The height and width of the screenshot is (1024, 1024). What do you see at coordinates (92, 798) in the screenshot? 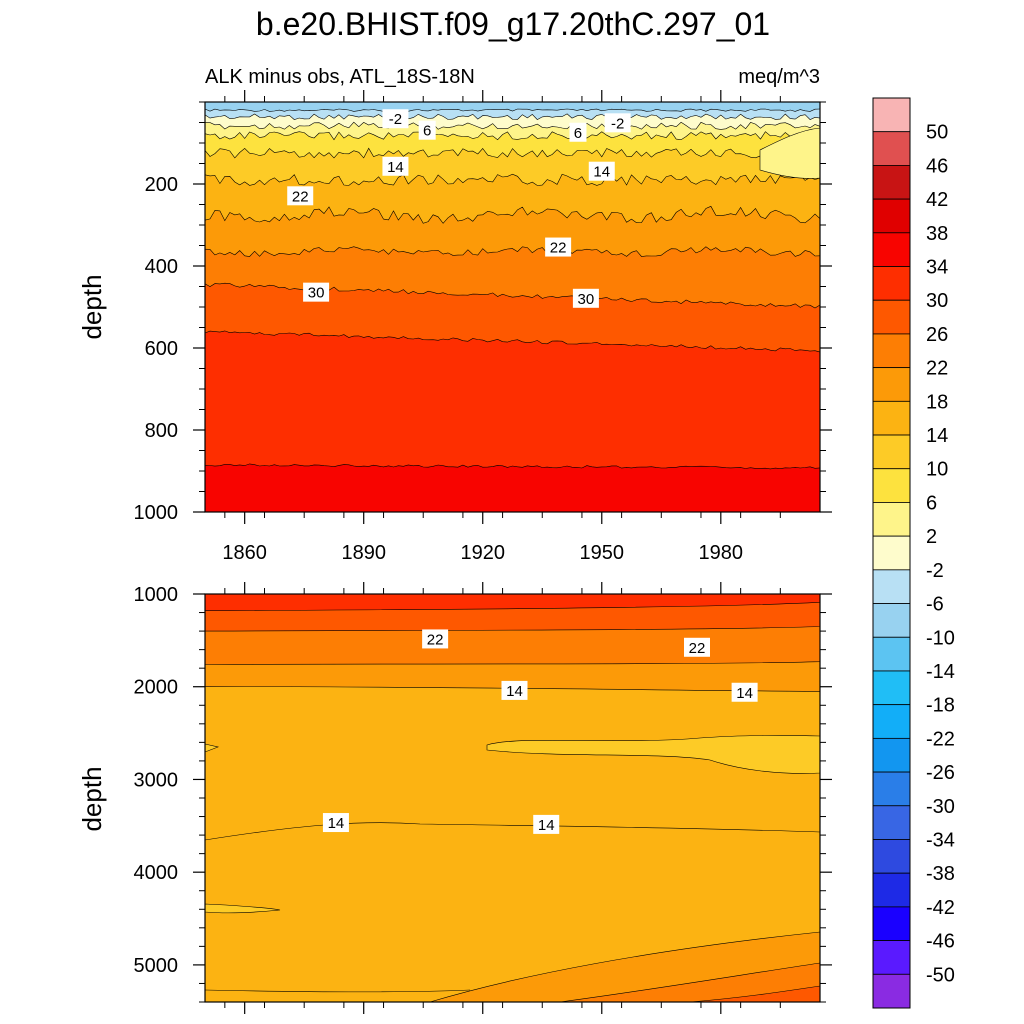
I see `lower-y-axis-label: depth` at bounding box center [92, 798].